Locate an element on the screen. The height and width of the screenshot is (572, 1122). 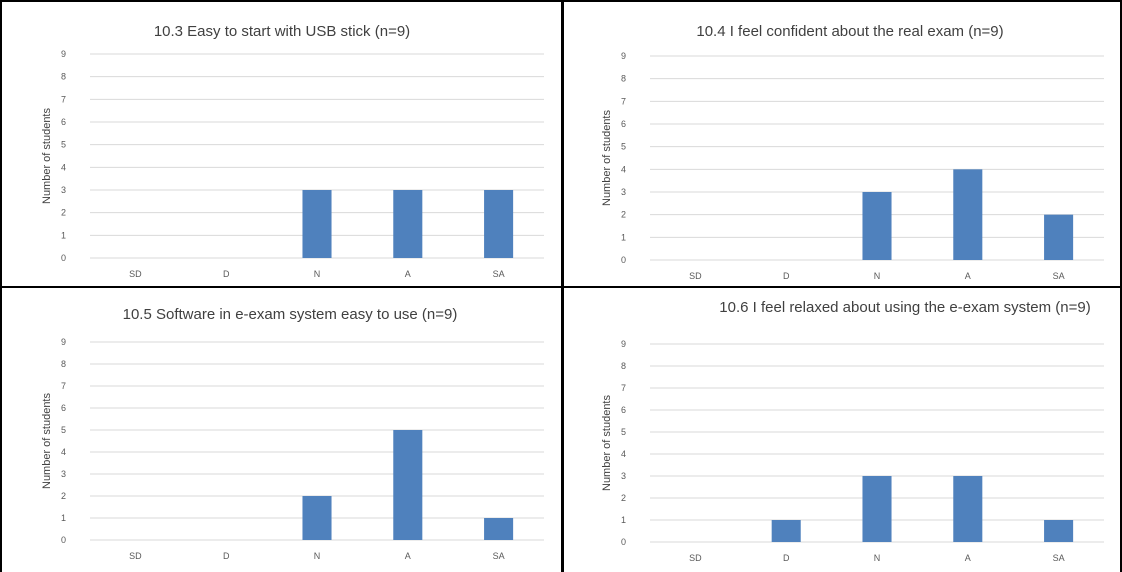
chart-title: 10.3 Easy to start with USB stick (n=9) is located at coordinates (282, 31).